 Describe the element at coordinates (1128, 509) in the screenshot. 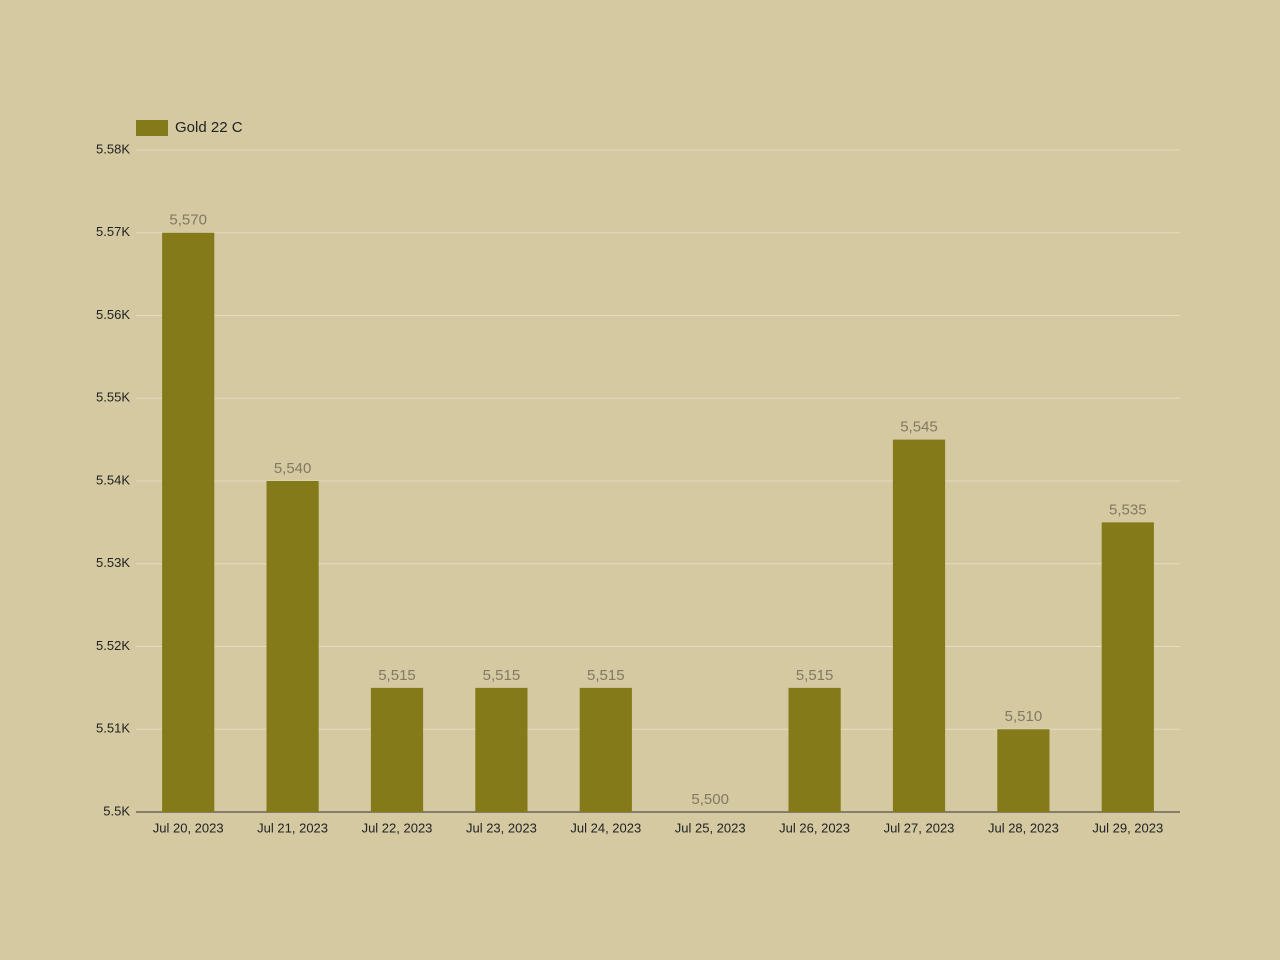

I see `data-label: 5,535` at that location.